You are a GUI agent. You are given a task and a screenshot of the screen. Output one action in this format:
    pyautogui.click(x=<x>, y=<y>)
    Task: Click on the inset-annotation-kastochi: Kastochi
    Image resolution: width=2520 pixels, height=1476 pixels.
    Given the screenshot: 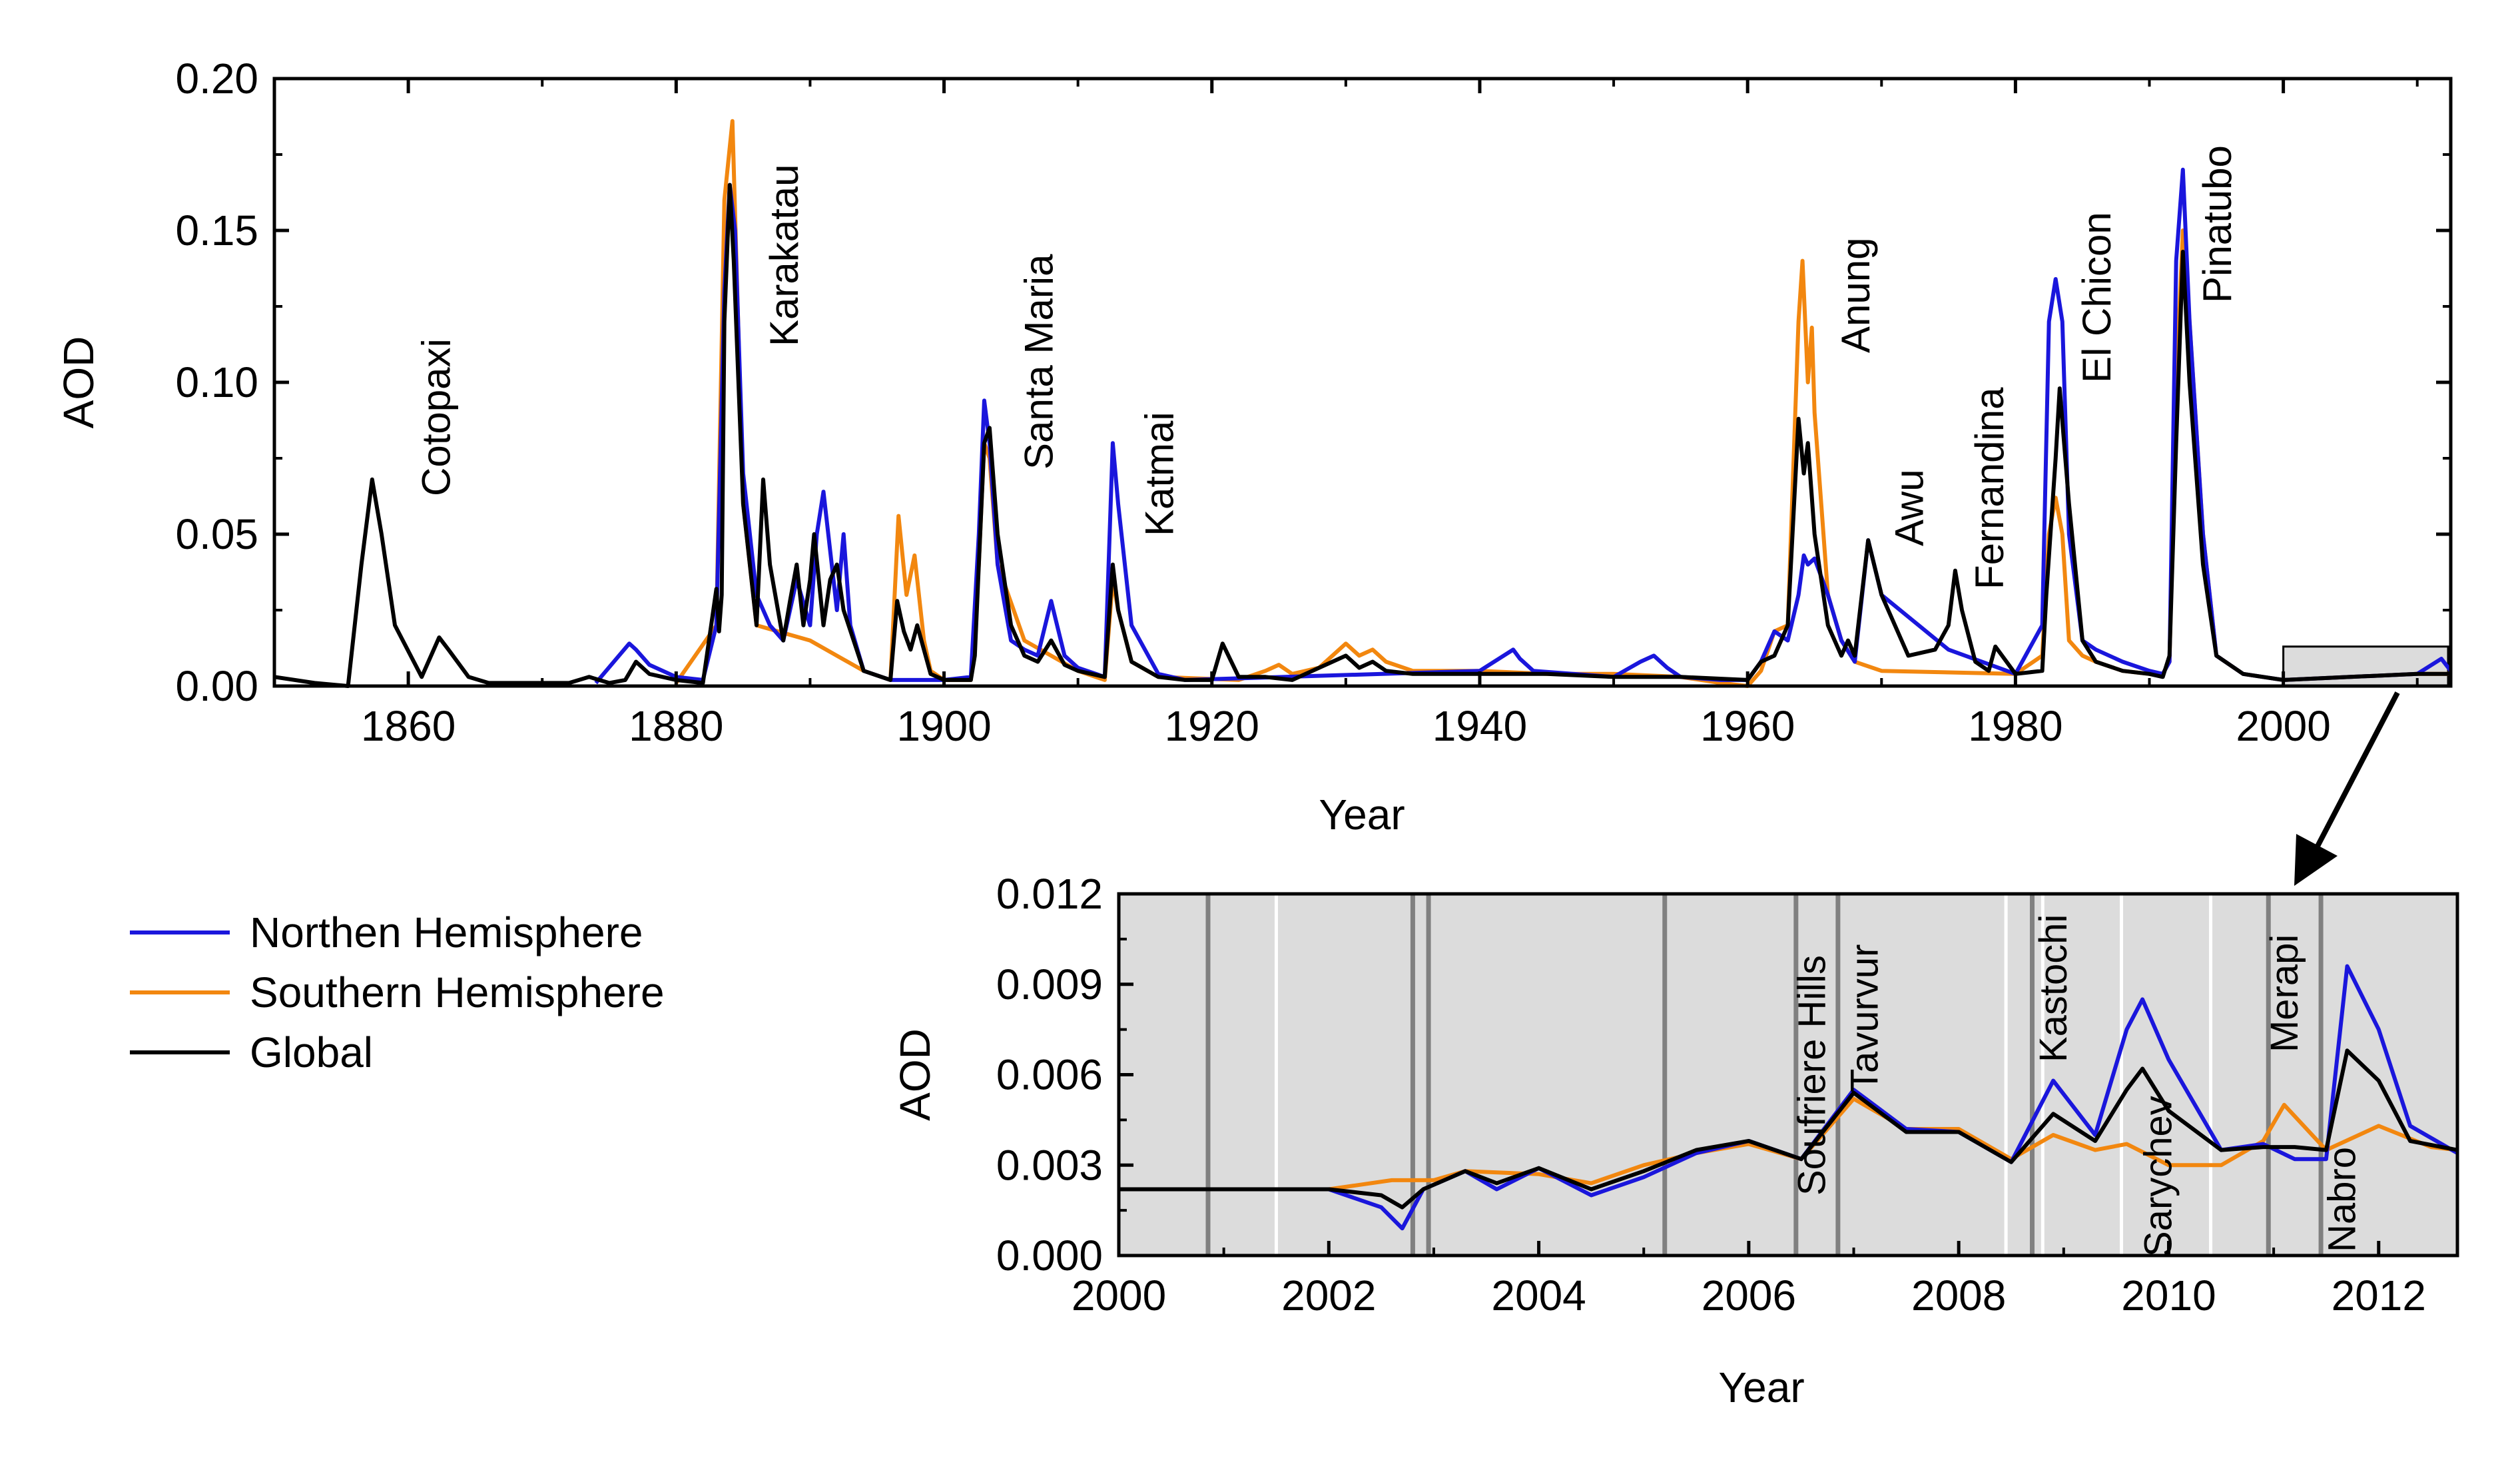 What is the action you would take?
    pyautogui.click(x=2053, y=988)
    